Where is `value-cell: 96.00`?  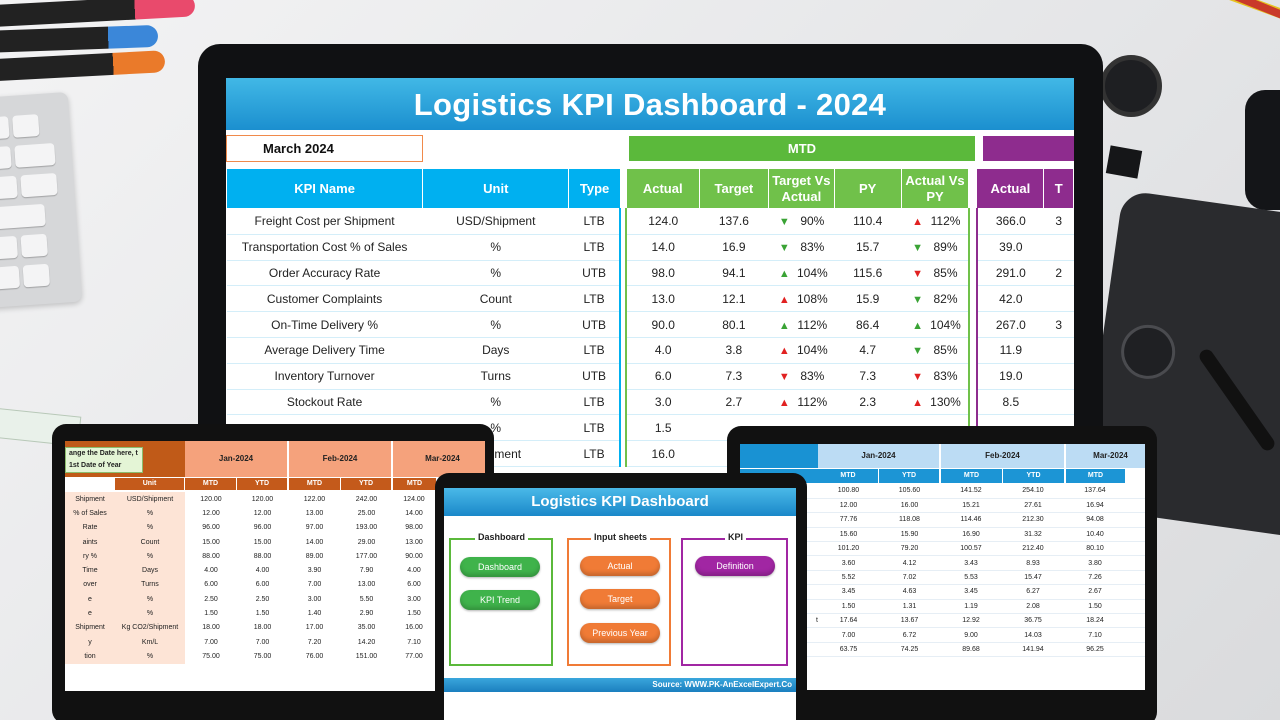 value-cell: 96.00 is located at coordinates (211, 528).